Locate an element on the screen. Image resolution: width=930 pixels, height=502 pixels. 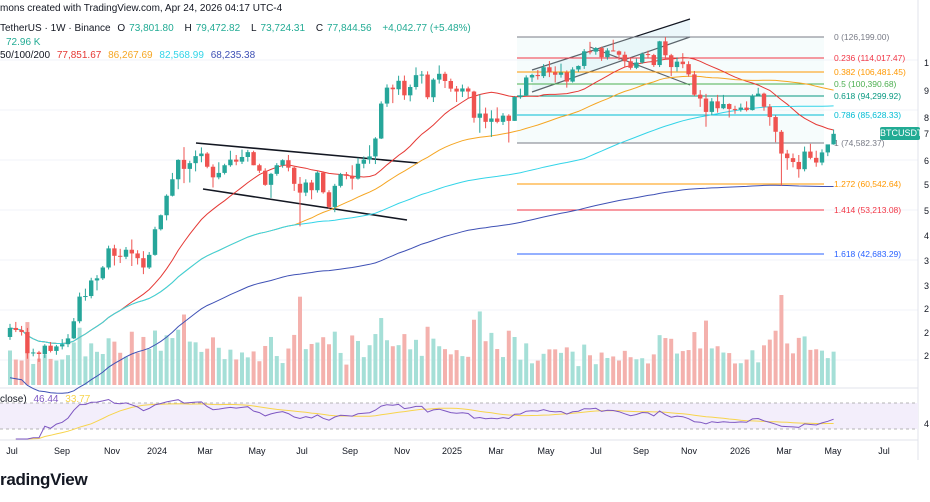
rsi-label: close) is located at coordinates (13, 399).